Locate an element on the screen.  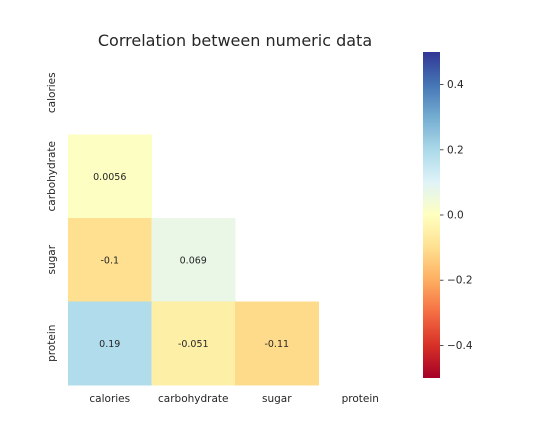
chart-title: Correlation between numeric data is located at coordinates (235, 40).